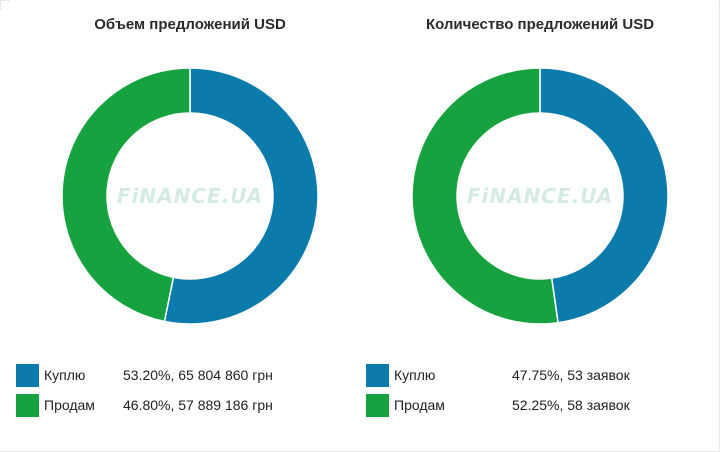 This screenshot has height=452, width=720. Describe the element at coordinates (571, 375) in the screenshot. I see `legend-value: 47.75%, 53 заявок` at that location.